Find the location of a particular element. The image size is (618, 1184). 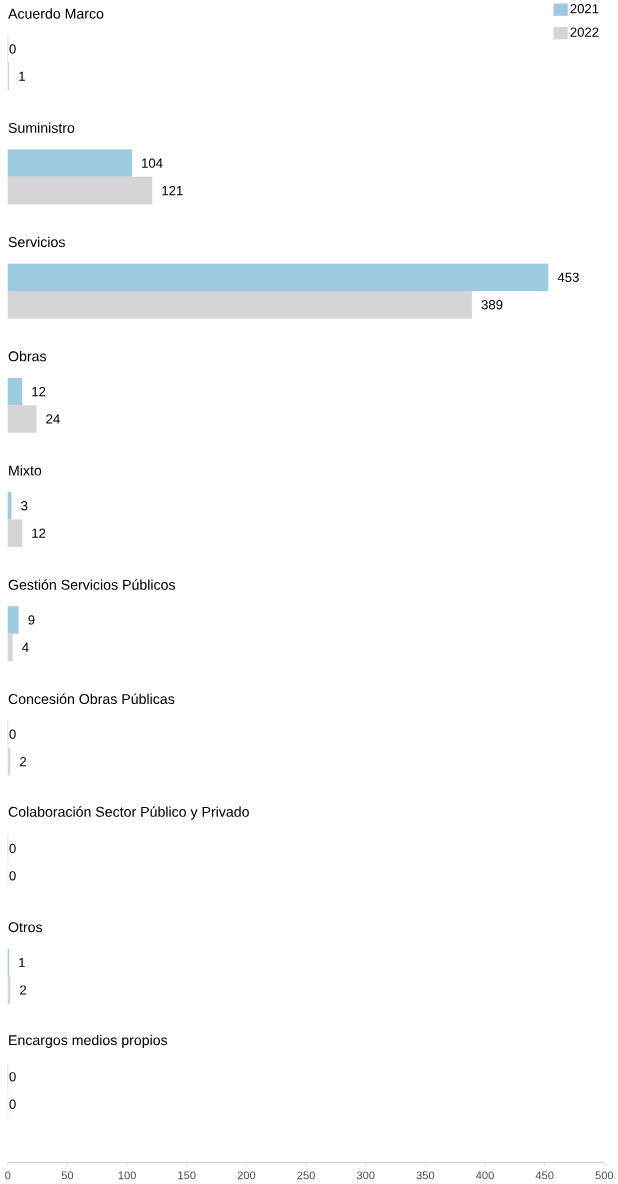

y-tick-label: Suministro is located at coordinates (41, 127).